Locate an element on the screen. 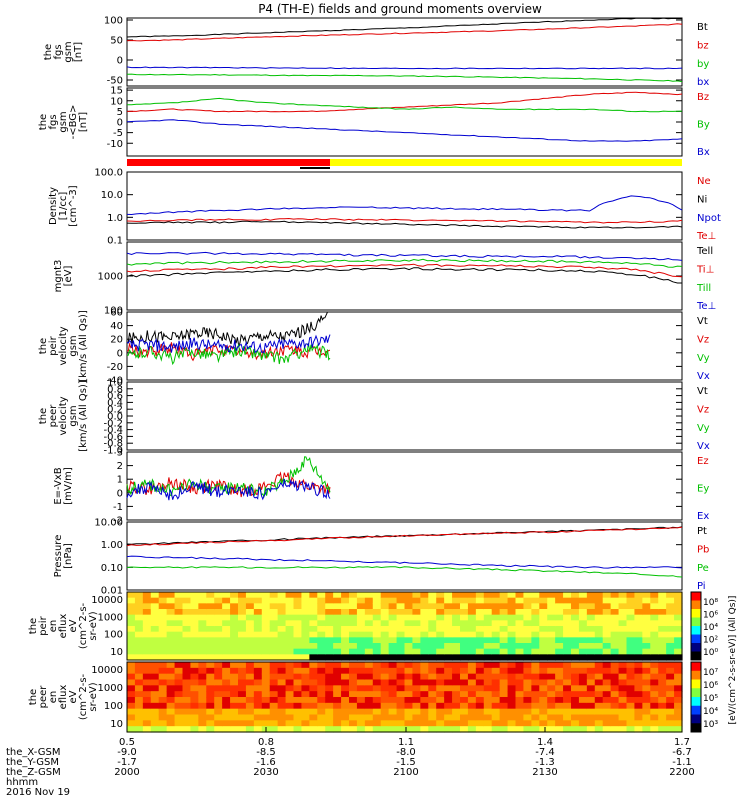 This screenshot has width=750, height=800. y-axis-label-line: [1/cc] is located at coordinates (63, 206).